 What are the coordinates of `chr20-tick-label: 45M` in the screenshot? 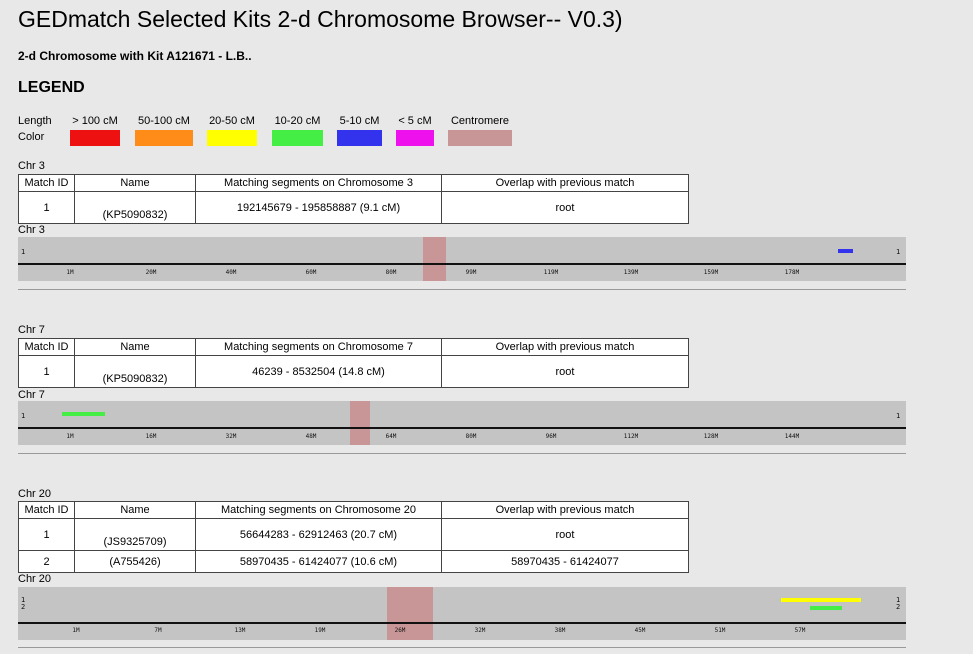 It's located at (640, 630).